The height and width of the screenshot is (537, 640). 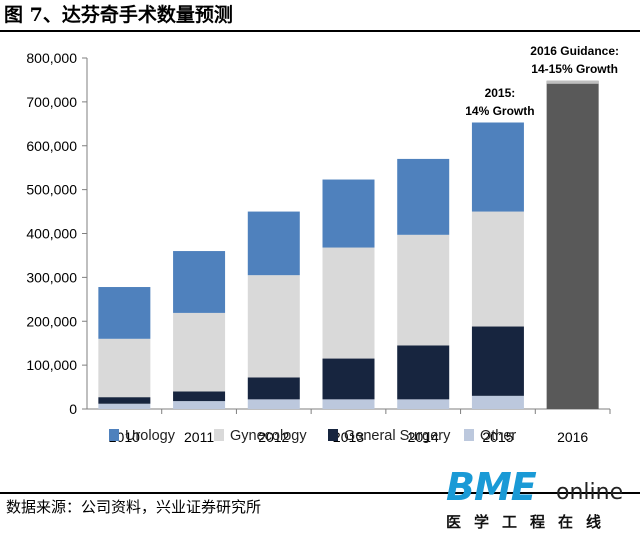 What do you see at coordinates (73, 409) in the screenshot?
I see `y-tick-label: 0` at bounding box center [73, 409].